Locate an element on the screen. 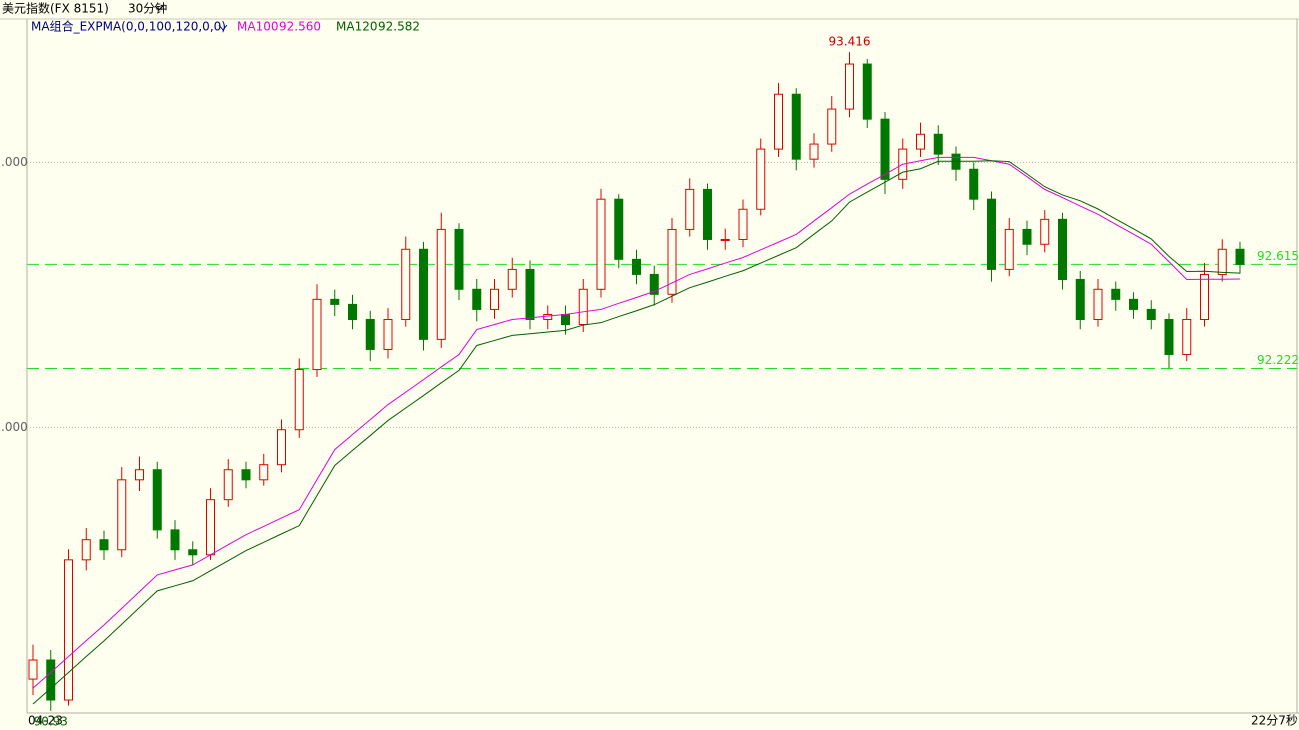  indicator-label: MA组合_EXPMA(0,0,100,120,0,0) is located at coordinates (128, 26).